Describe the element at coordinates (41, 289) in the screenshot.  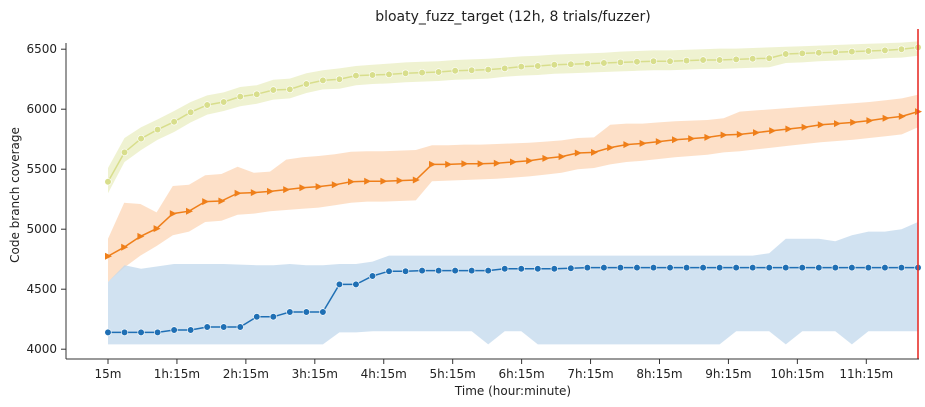
I see `y-tick-label: 4500` at that location.